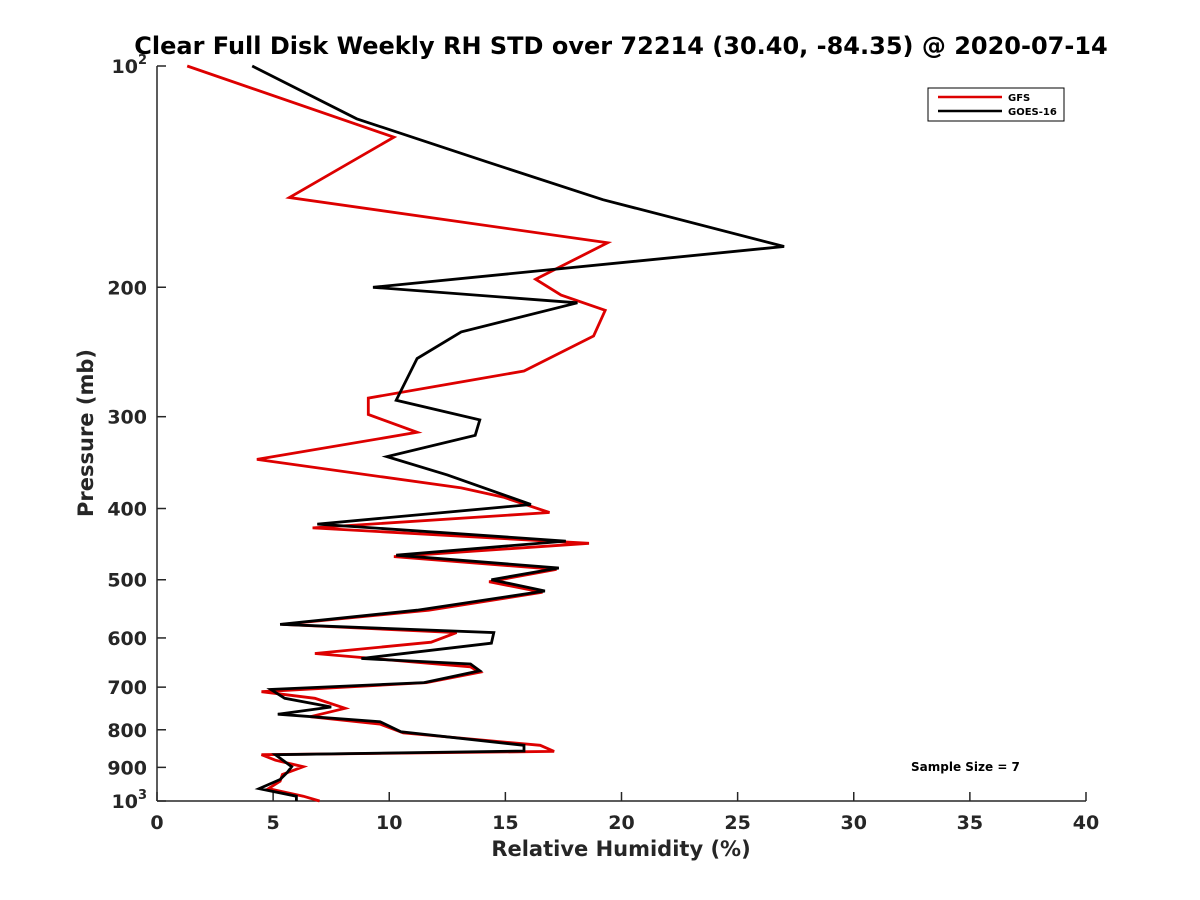 The height and width of the screenshot is (900, 1200). Describe the element at coordinates (86, 433) in the screenshot. I see `y-axis-label: Pressure (mb)` at that location.